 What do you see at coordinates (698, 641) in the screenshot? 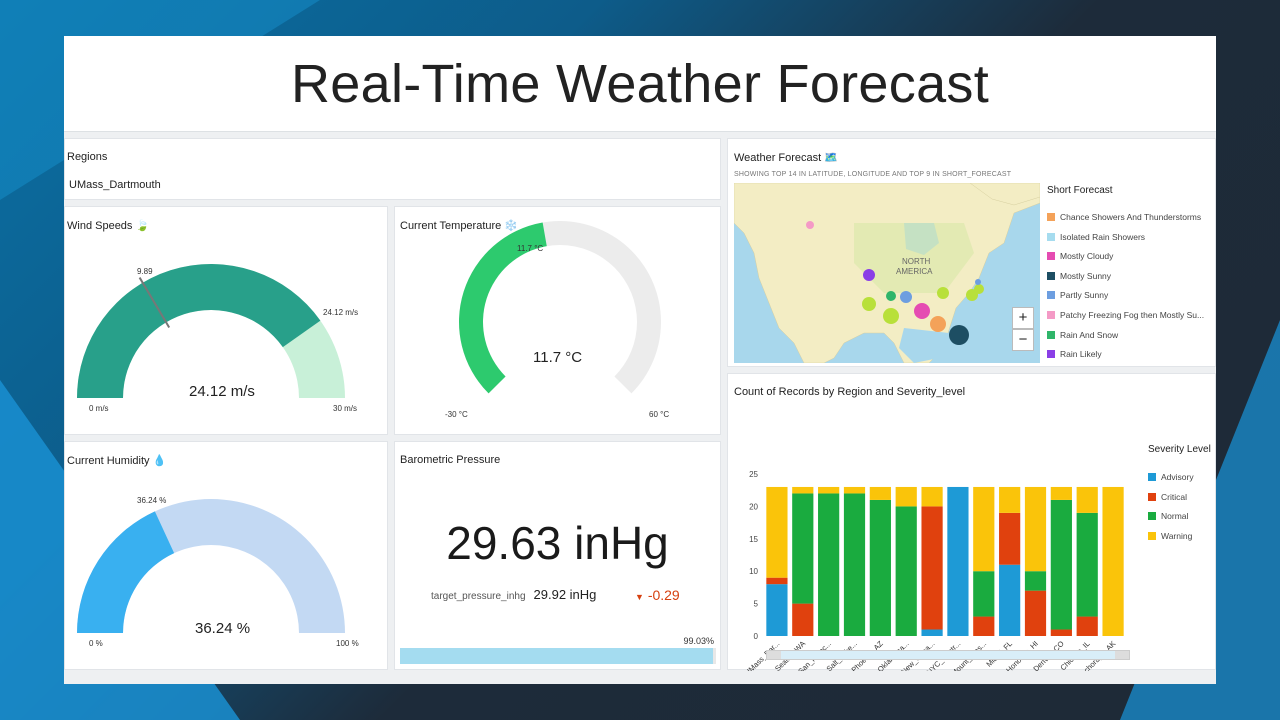
I see `pressure-progress-label: 99.03%` at bounding box center [698, 641].